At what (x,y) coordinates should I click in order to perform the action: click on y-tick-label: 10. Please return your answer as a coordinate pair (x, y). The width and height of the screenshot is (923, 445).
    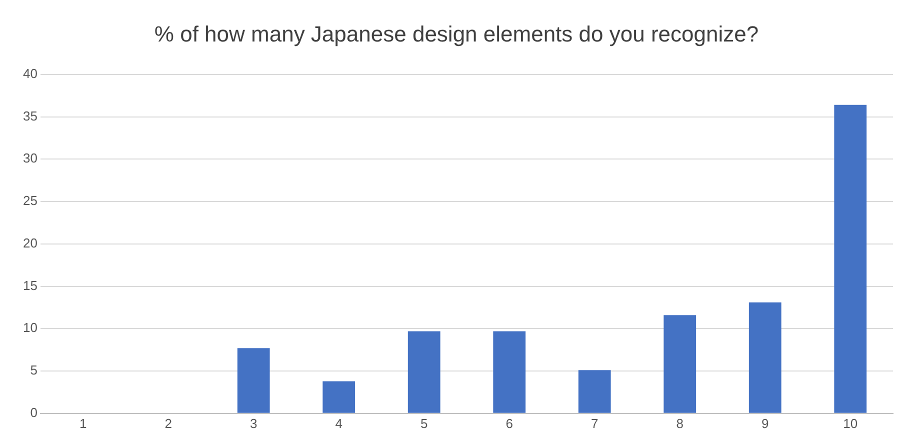
    Looking at the image, I should click on (30, 328).